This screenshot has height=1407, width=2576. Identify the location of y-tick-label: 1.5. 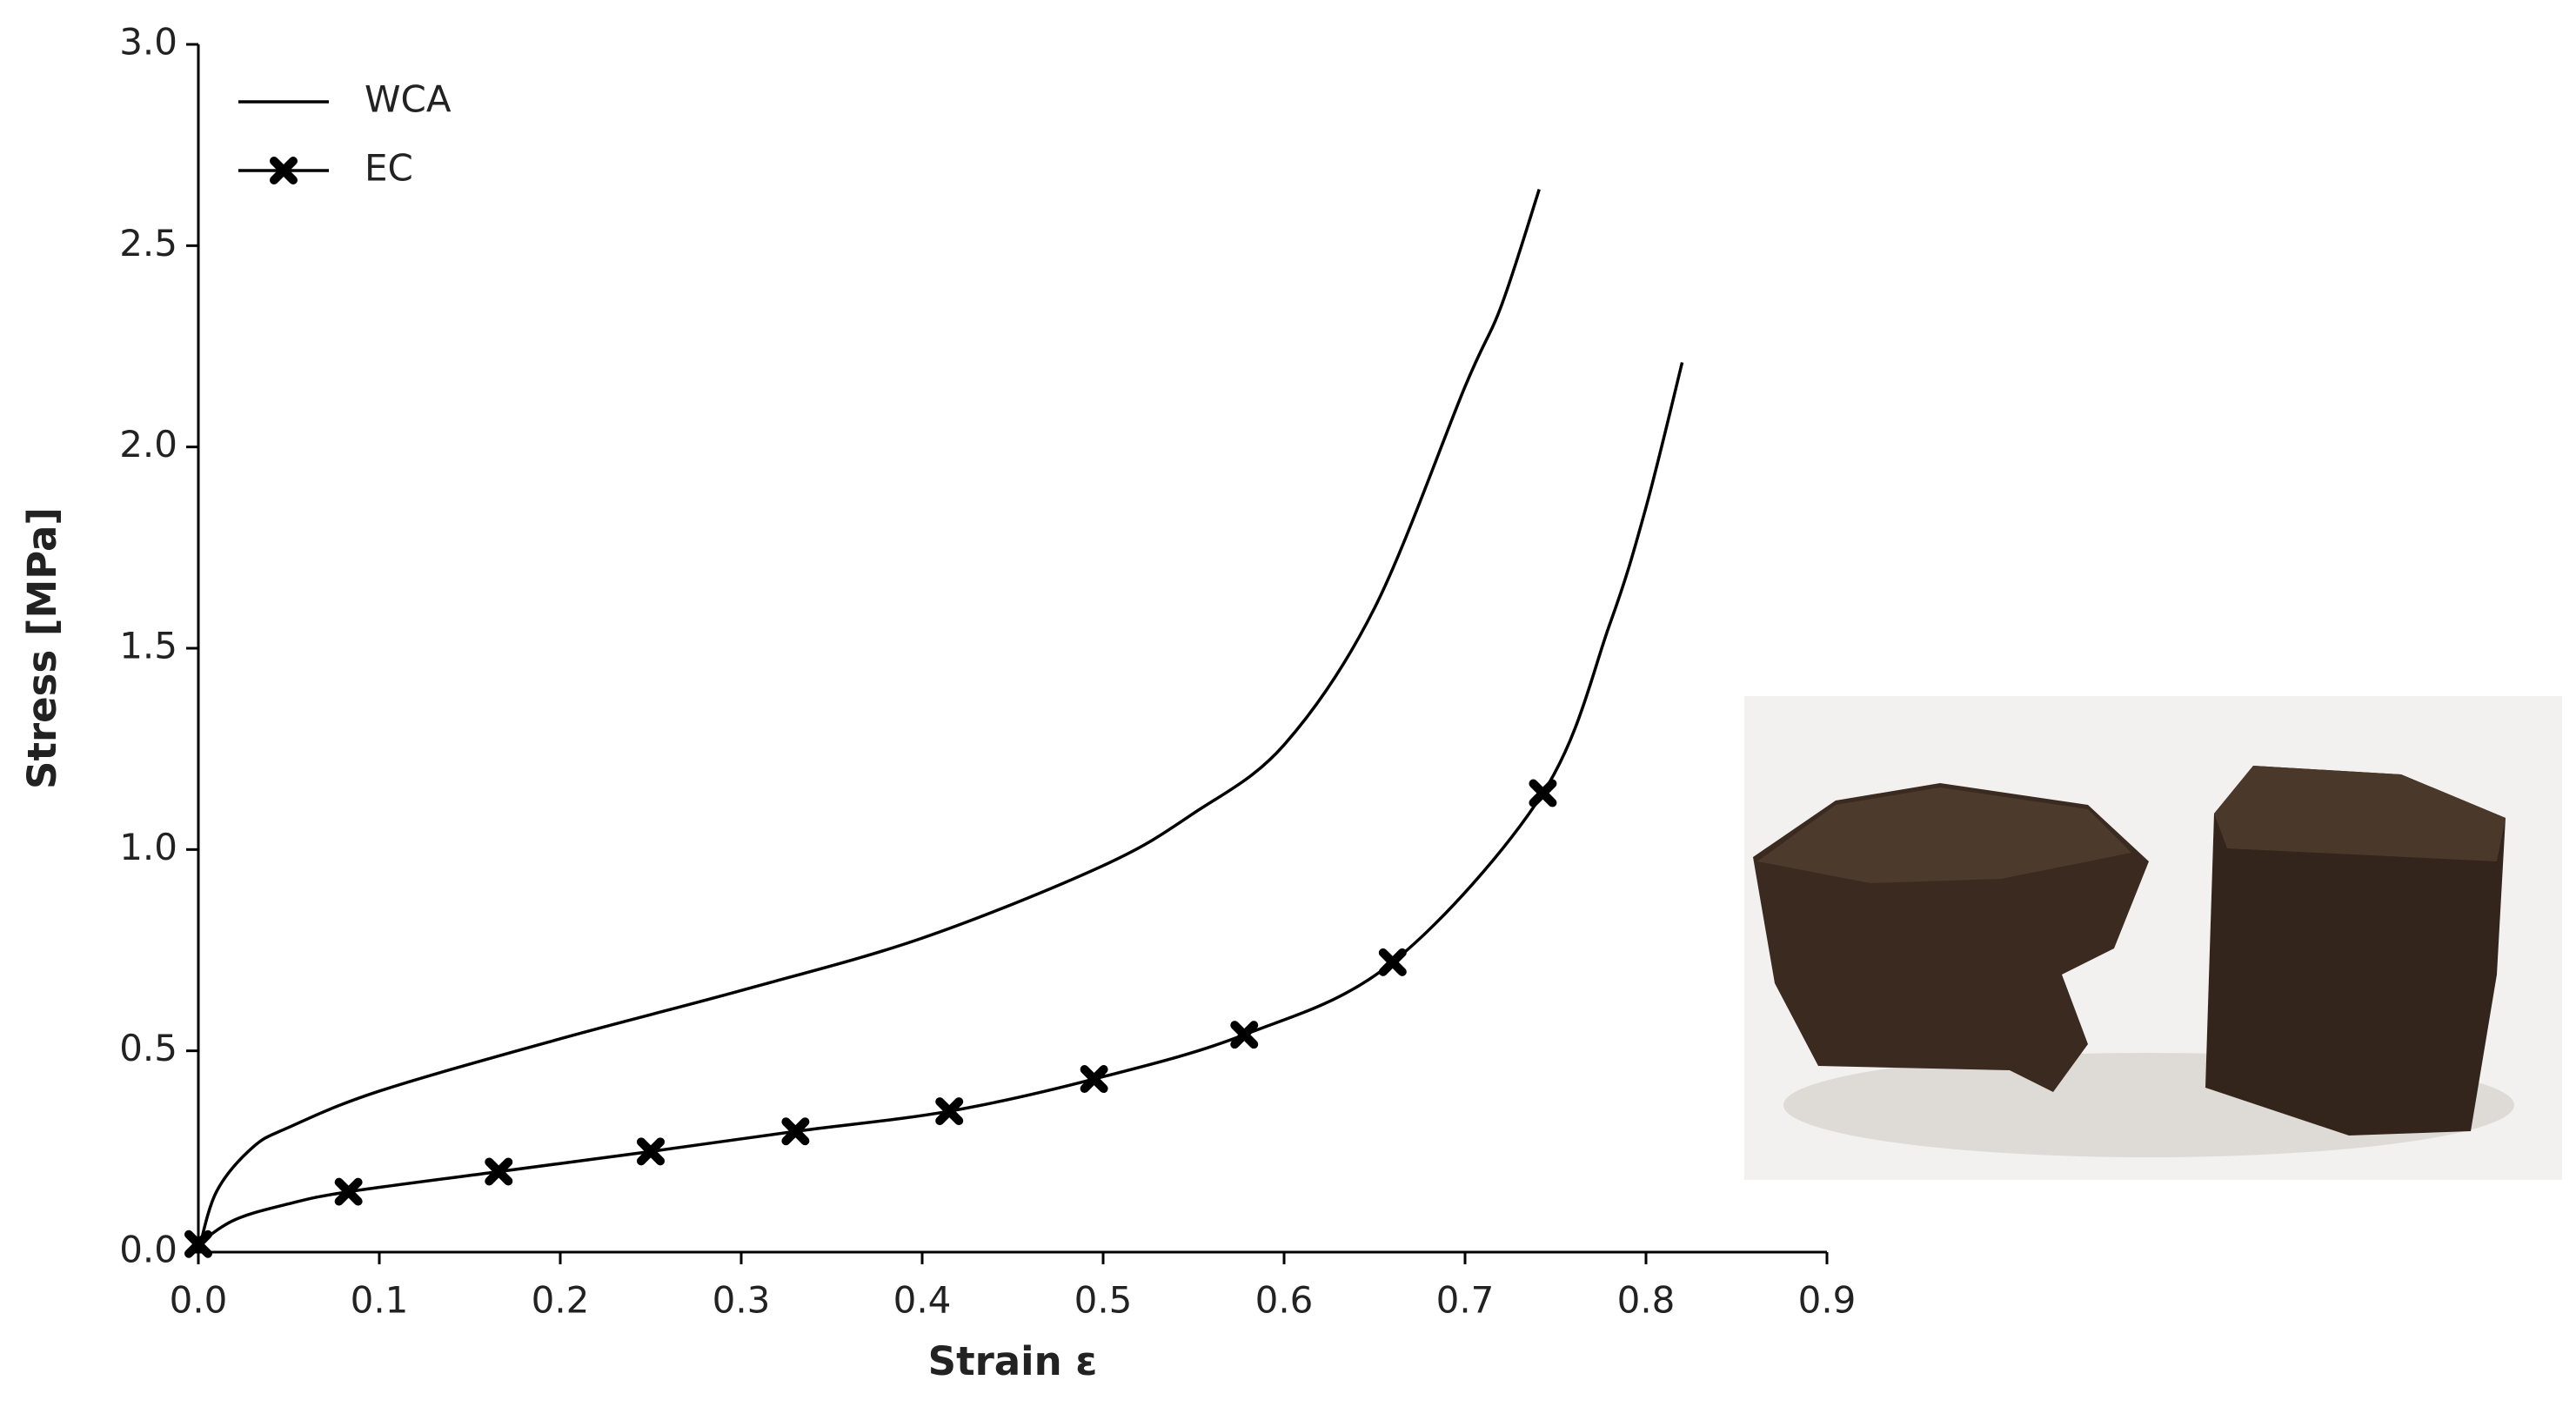
(148, 646).